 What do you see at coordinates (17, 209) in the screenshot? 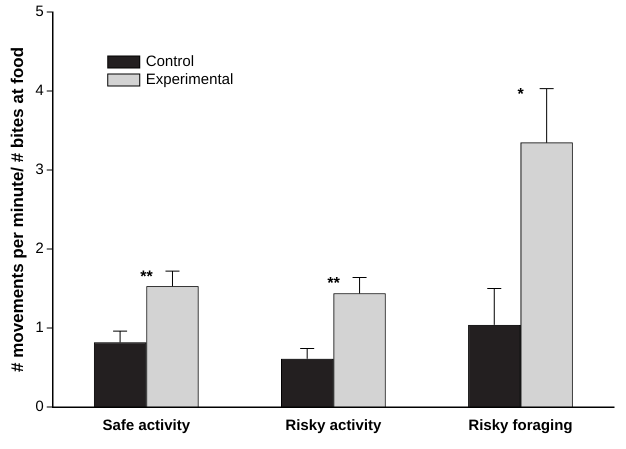
I see `y-axis-title: # movements per minute/ # bites at food` at bounding box center [17, 209].